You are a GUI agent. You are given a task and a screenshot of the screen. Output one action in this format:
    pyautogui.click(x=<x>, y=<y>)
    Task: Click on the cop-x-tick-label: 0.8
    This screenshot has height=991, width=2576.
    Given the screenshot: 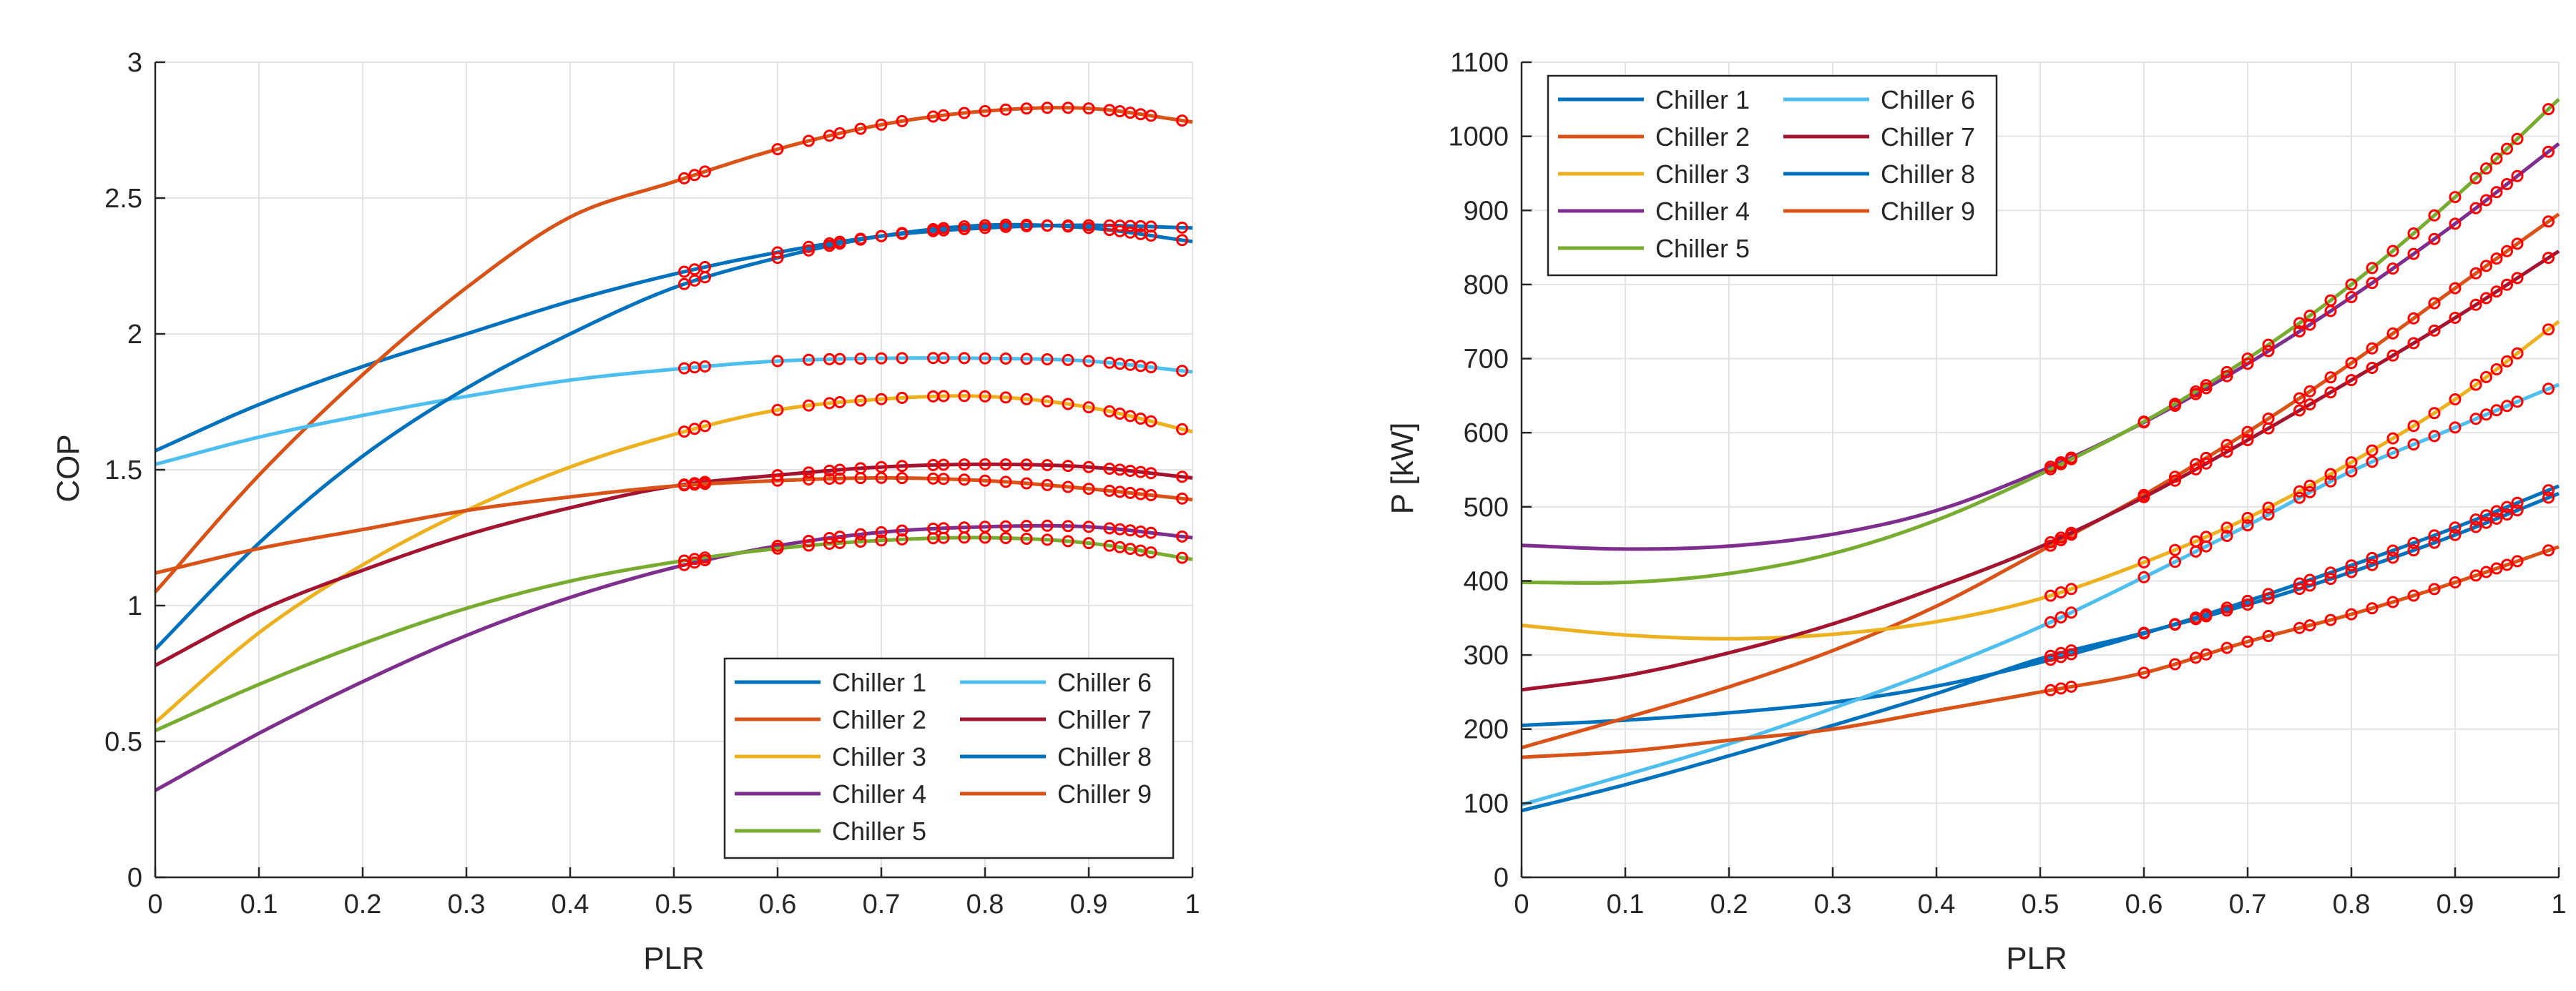 What is the action you would take?
    pyautogui.click(x=985, y=904)
    